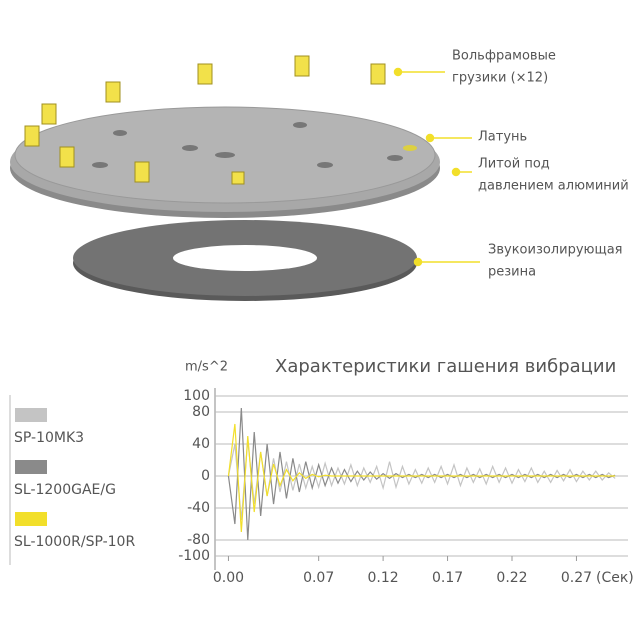  I want to click on legend-label: SL-1000R/SP-10R, so click(74, 542).